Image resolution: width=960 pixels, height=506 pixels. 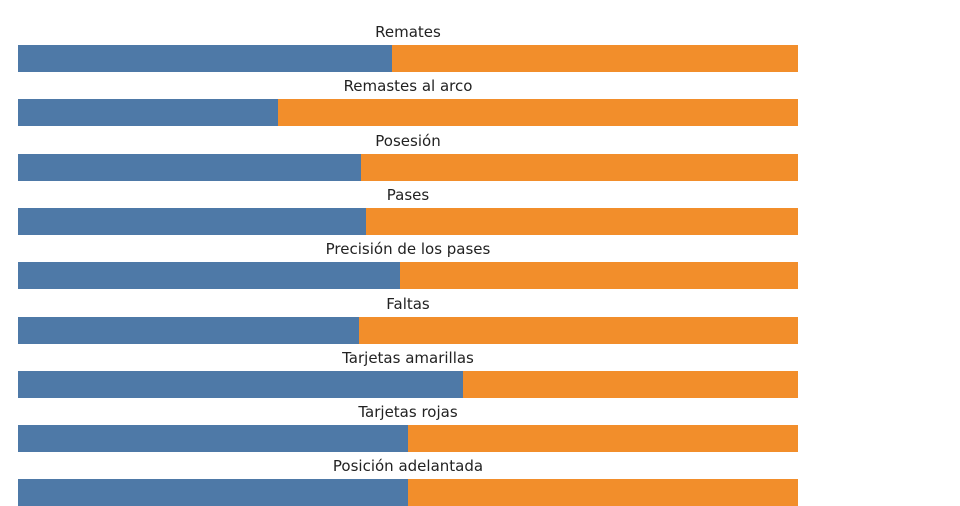 What do you see at coordinates (408, 466) in the screenshot?
I see `category-label: Posición adelantada` at bounding box center [408, 466].